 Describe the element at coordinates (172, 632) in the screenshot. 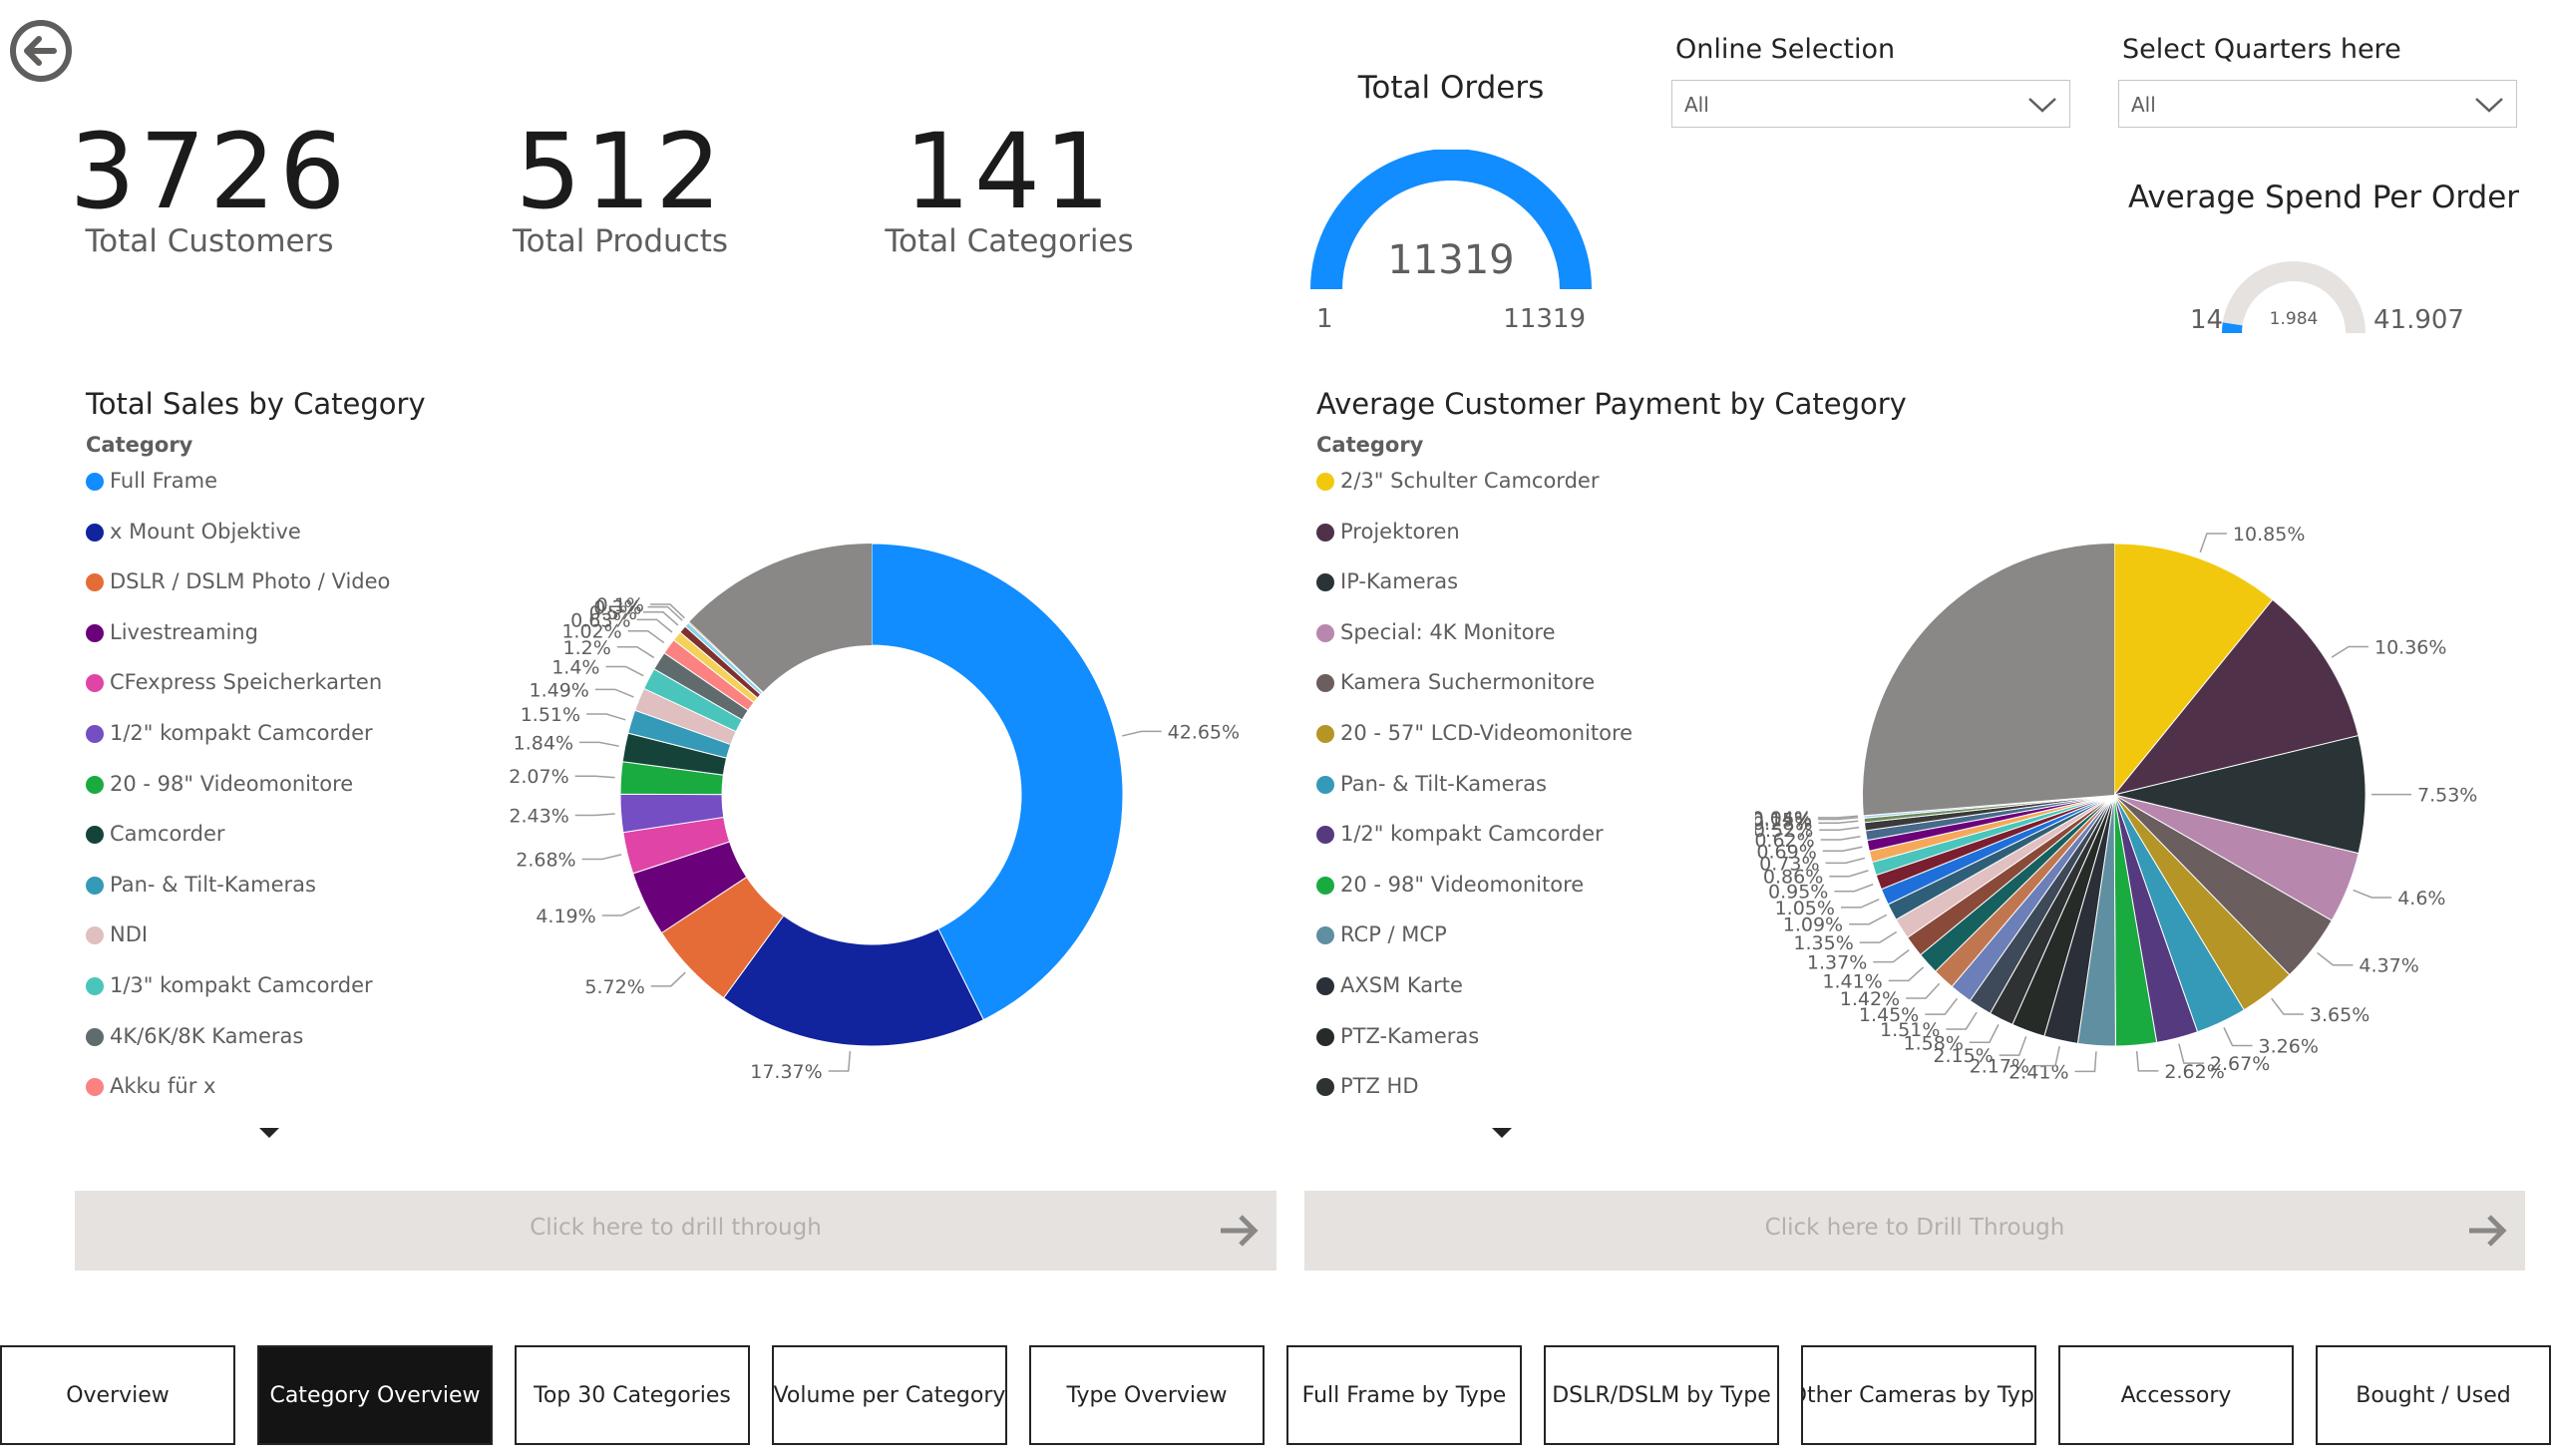

I see `legend-item: Livestreaming` at that location.